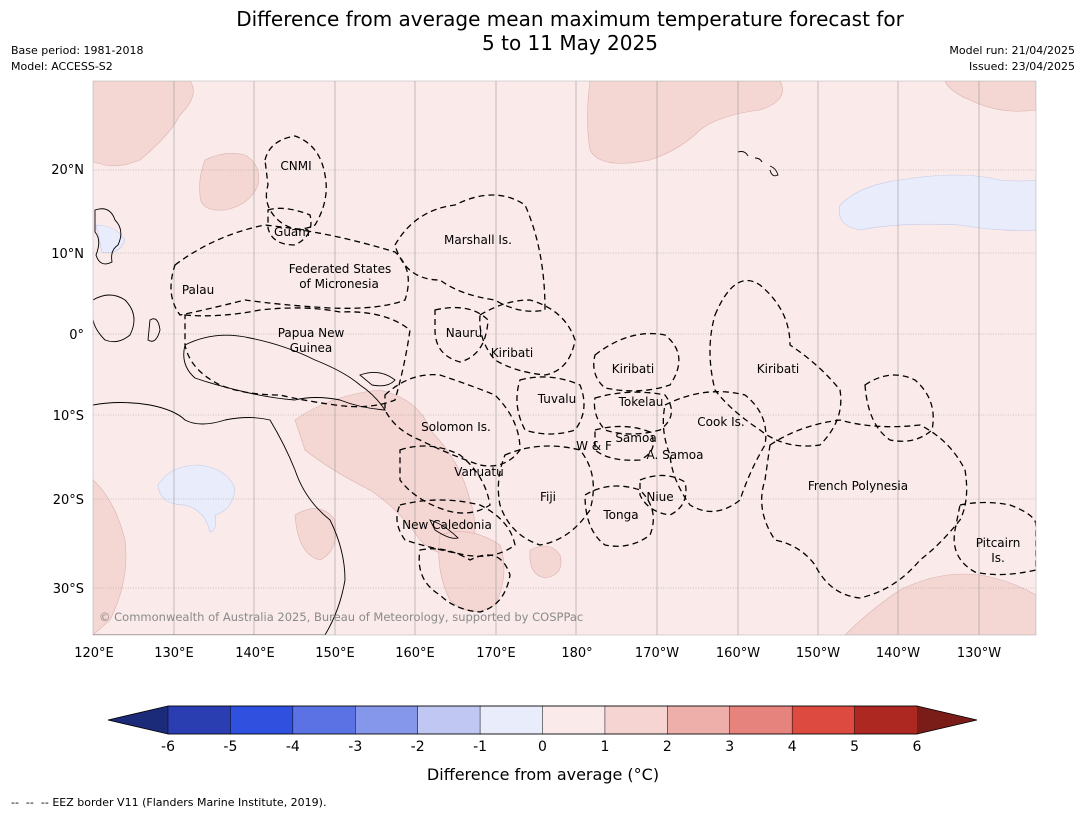 This screenshot has height=816, width=1085. I want to click on label-palau: Palau, so click(198, 290).